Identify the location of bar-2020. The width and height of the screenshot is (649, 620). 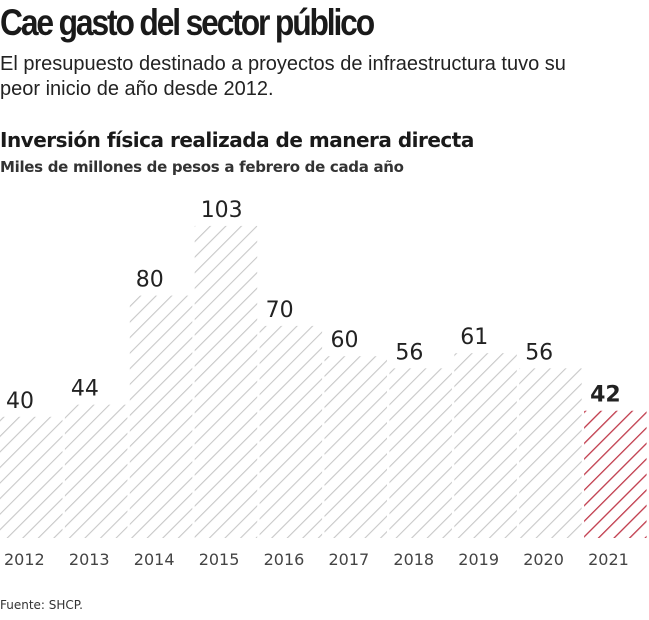
(550, 453).